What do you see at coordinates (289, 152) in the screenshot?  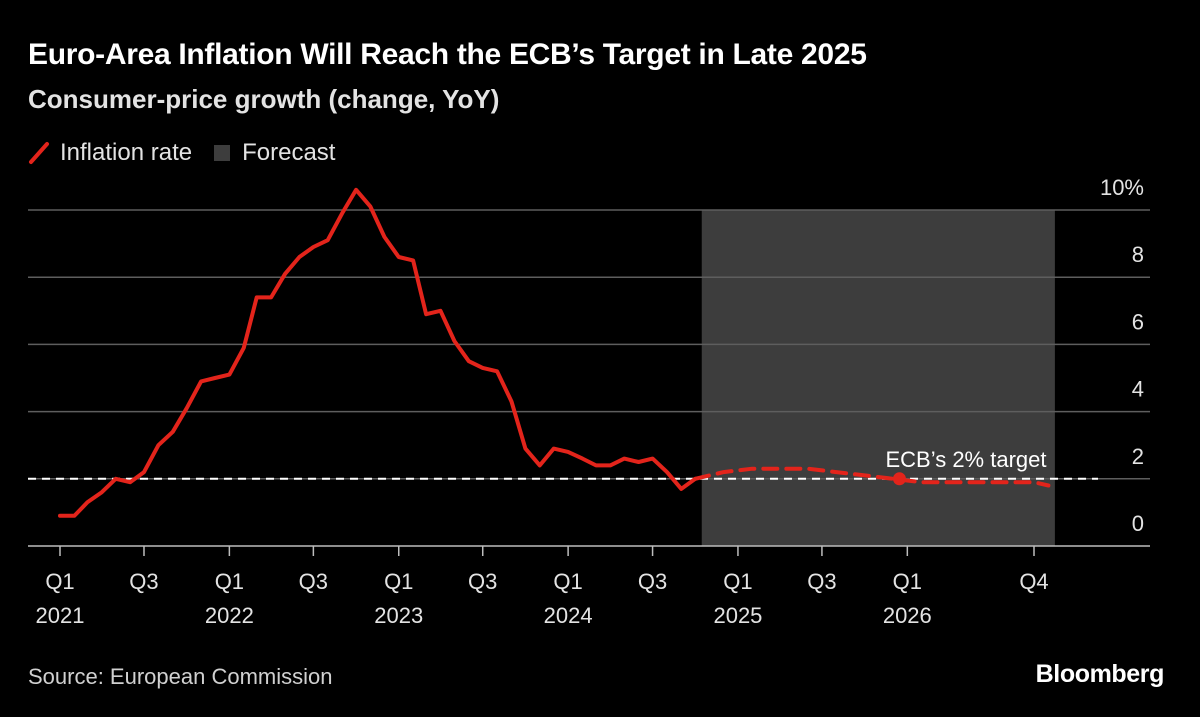 I see `legend-label-forecast: Forecast` at bounding box center [289, 152].